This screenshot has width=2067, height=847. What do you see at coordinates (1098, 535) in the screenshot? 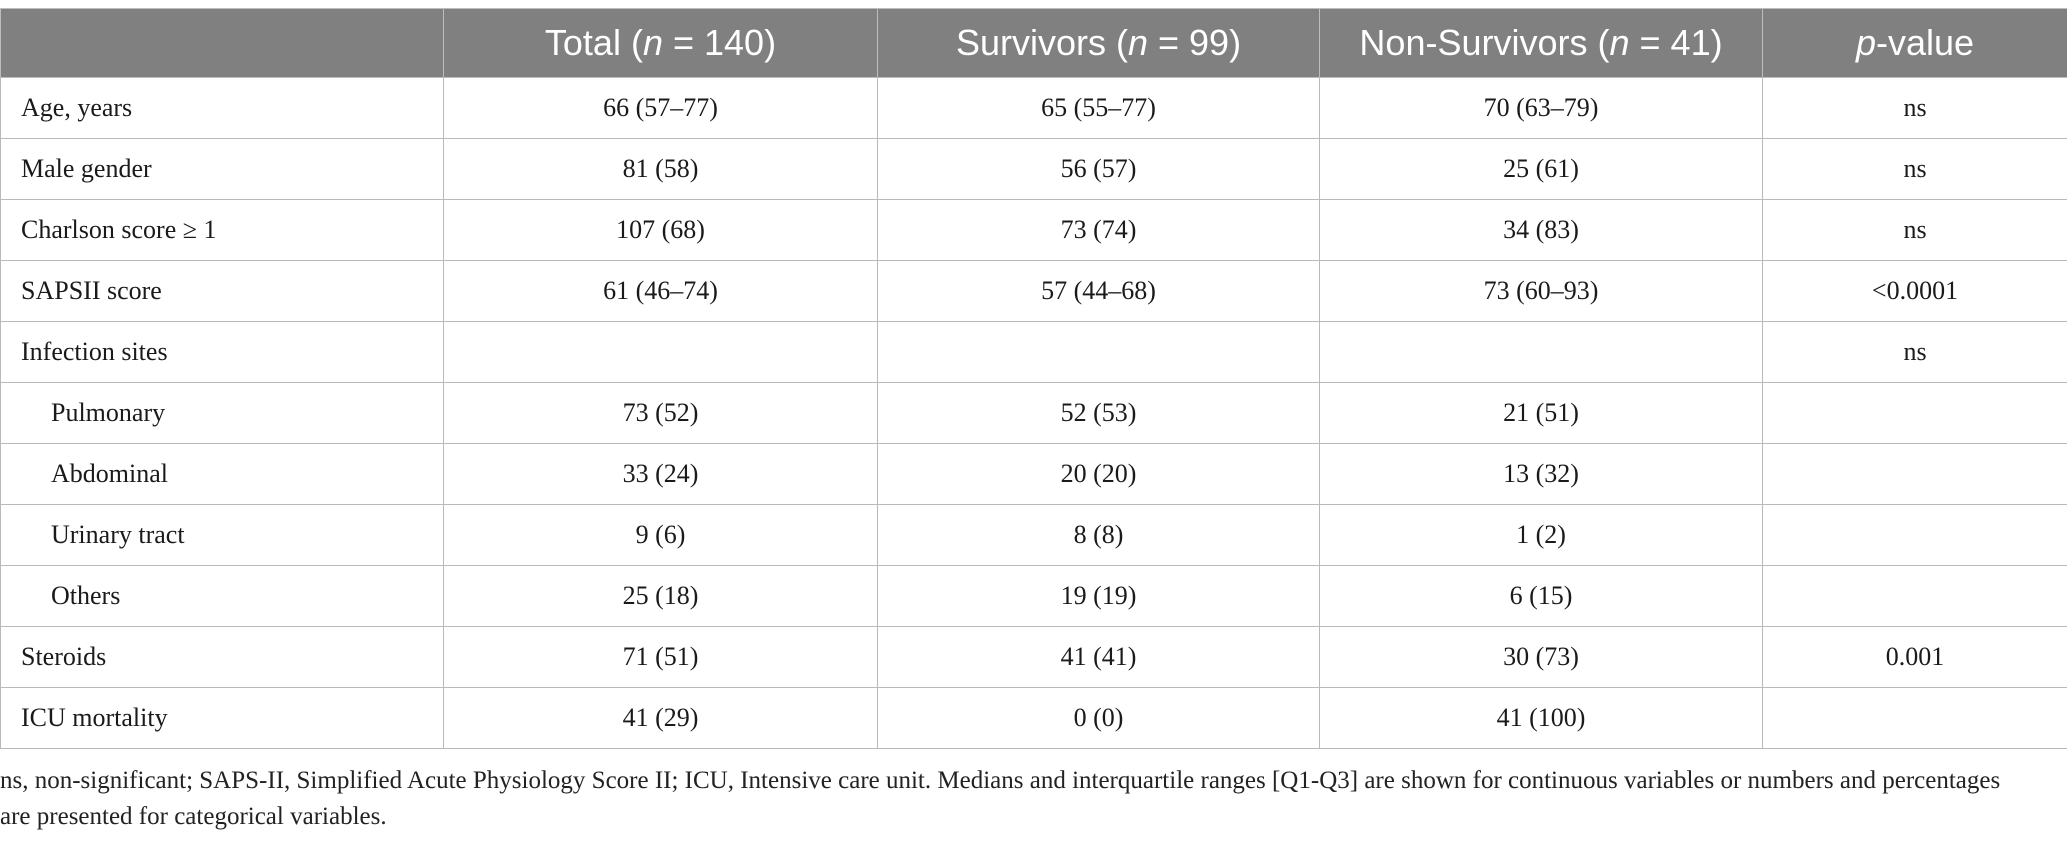
I see `cell-survivors: 8 (8)` at bounding box center [1098, 535].